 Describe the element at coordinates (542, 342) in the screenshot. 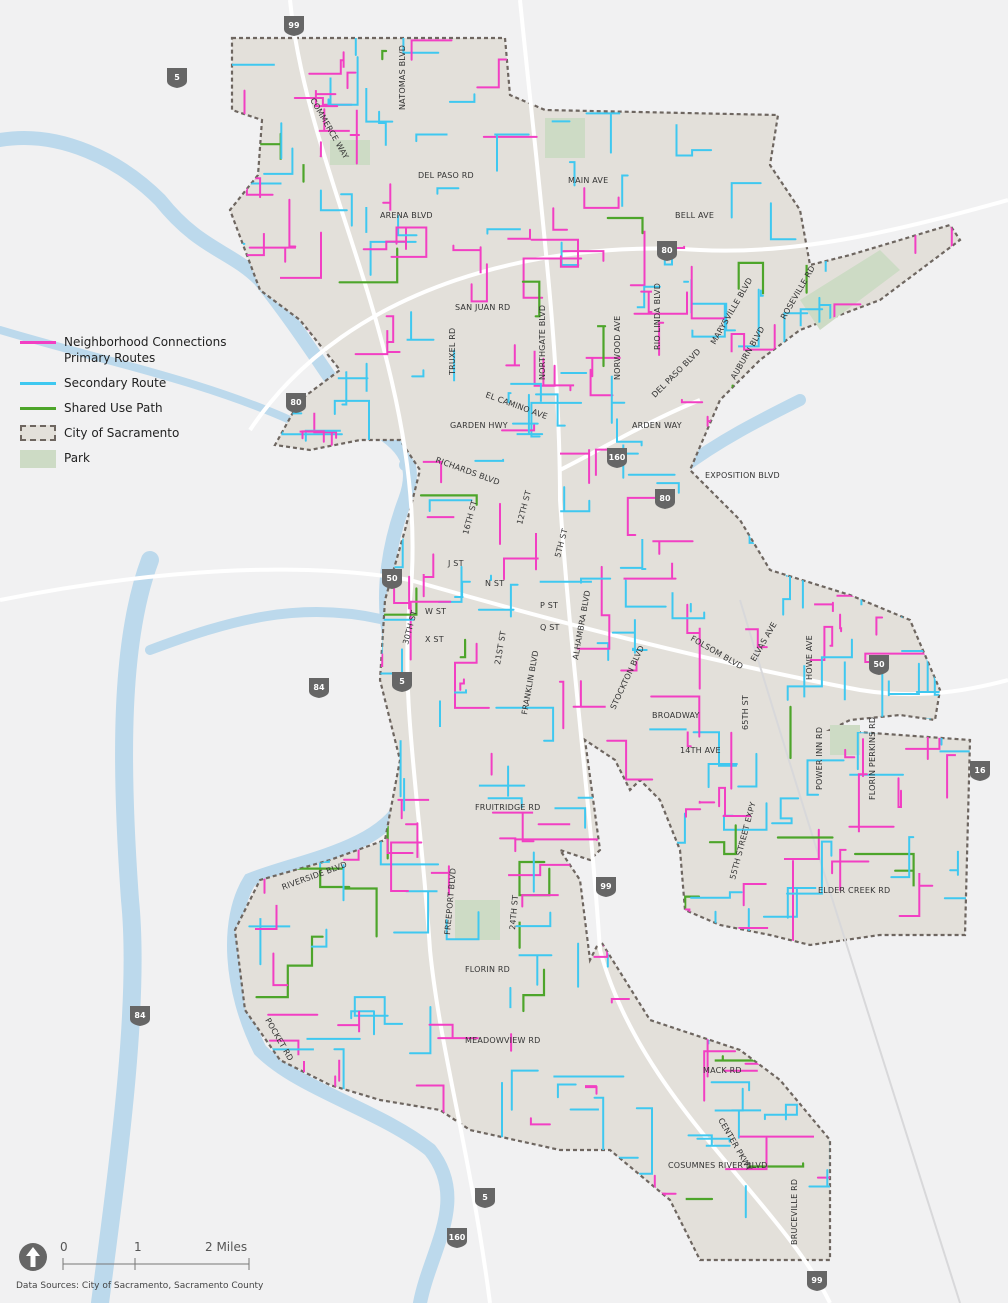

I see `street-label: NORTHGATE BLVD` at that location.